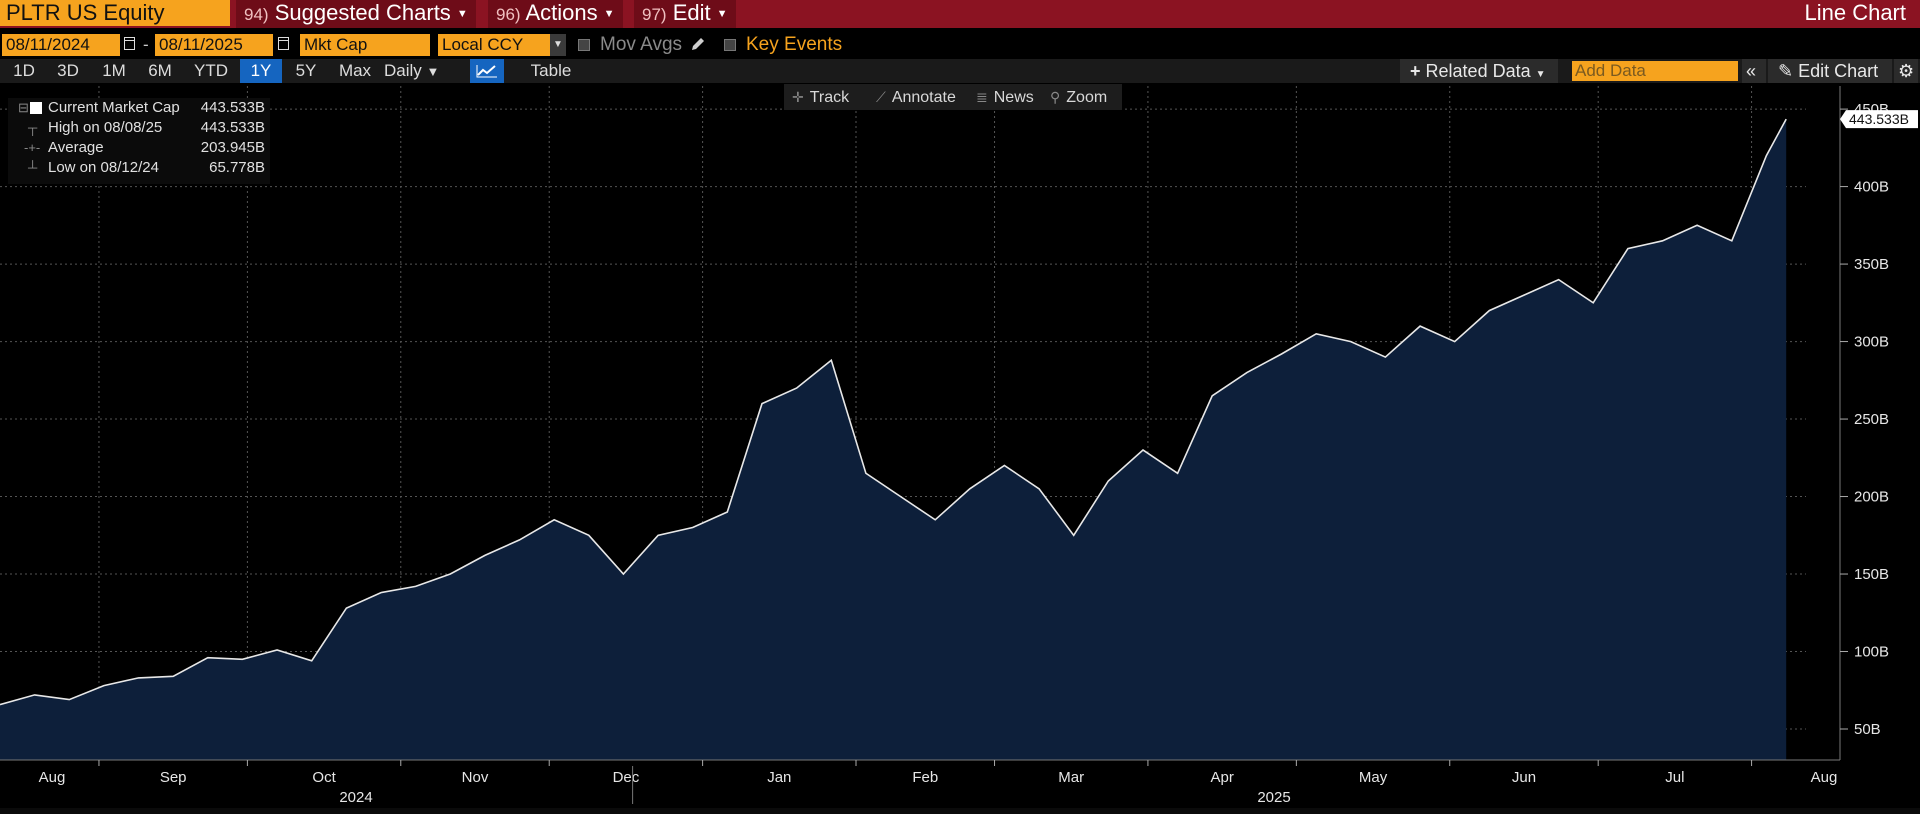  I want to click on period-label: Daily, so click(403, 70).